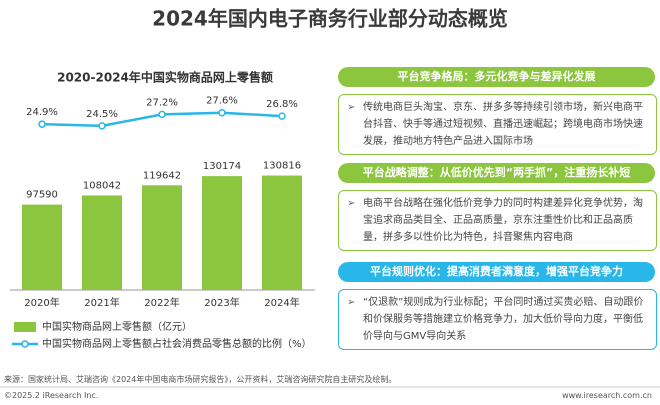 The height and width of the screenshot is (405, 660). I want to click on line-label: 24.9%, so click(42, 112).